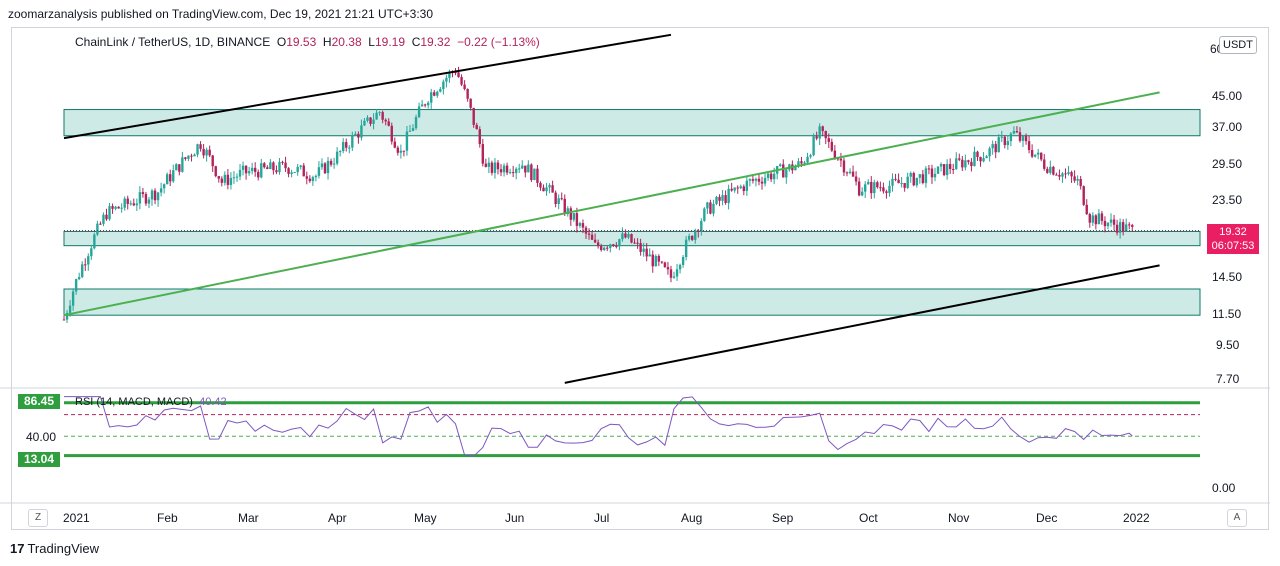  I want to click on upper-channel-line, so click(367, 86).